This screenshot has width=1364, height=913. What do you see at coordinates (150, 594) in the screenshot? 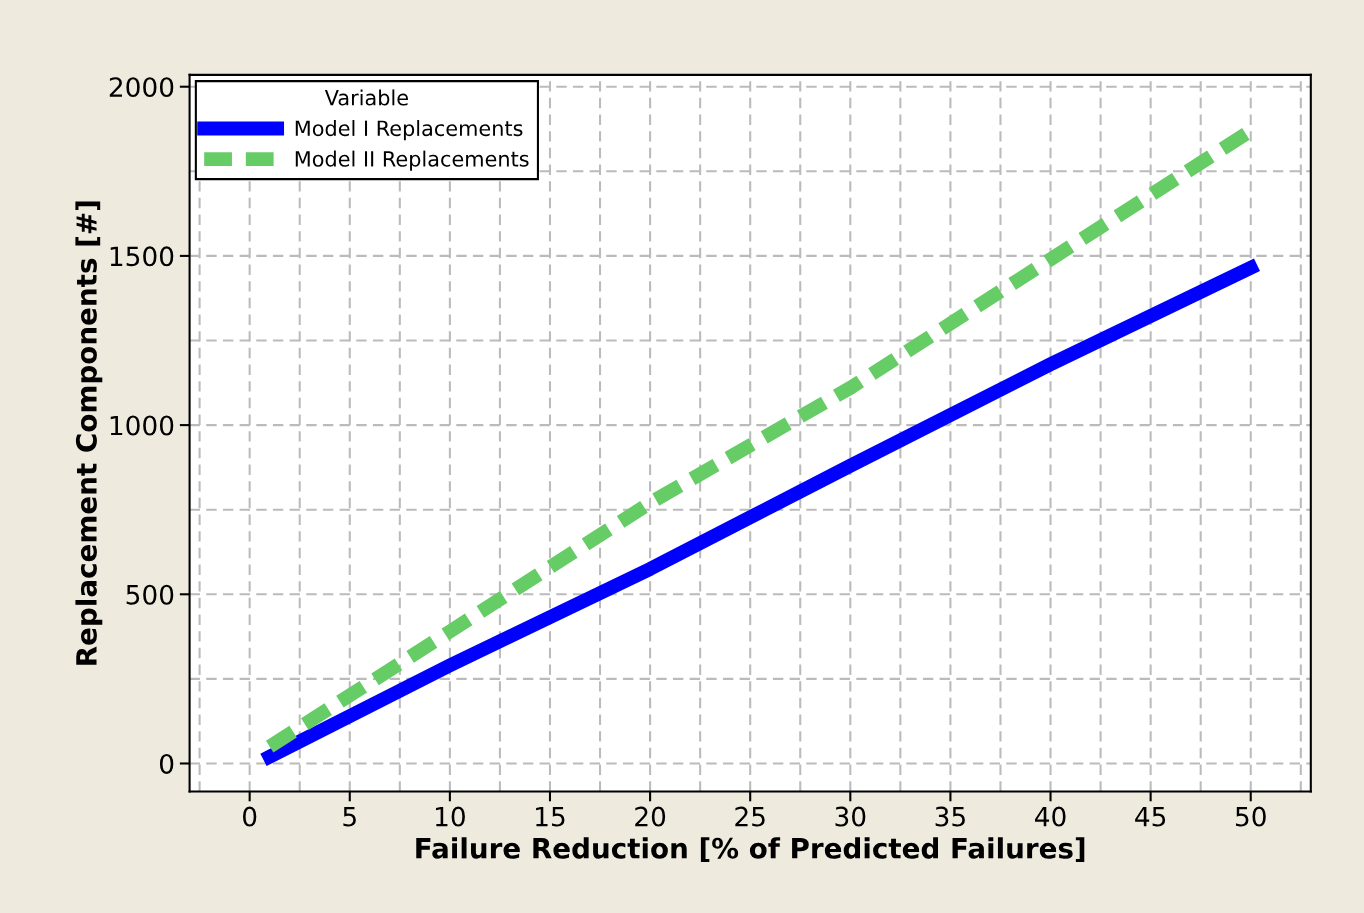
I see `y-tick-label: 500` at bounding box center [150, 594].